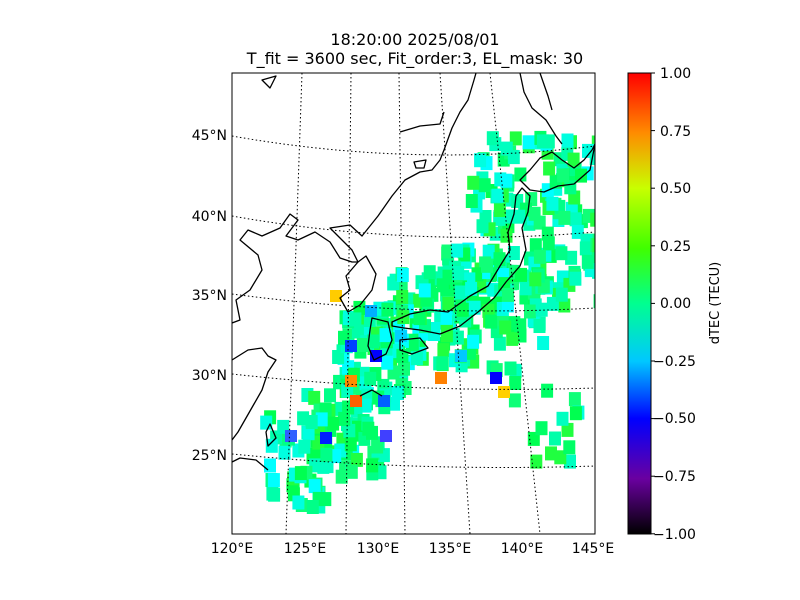 This screenshot has width=800, height=600. Describe the element at coordinates (209, 217) in the screenshot. I see `lat-label-40: 40°N` at that location.